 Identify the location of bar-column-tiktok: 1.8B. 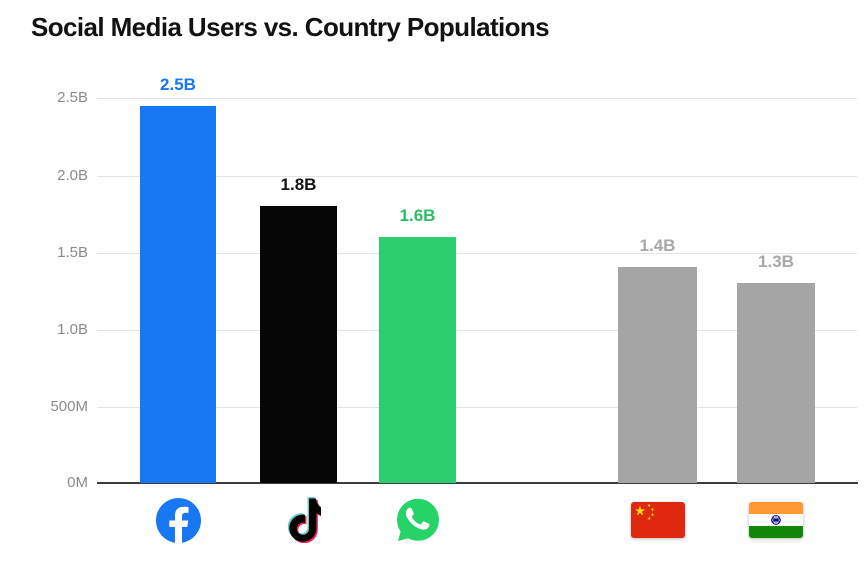
(298, 329).